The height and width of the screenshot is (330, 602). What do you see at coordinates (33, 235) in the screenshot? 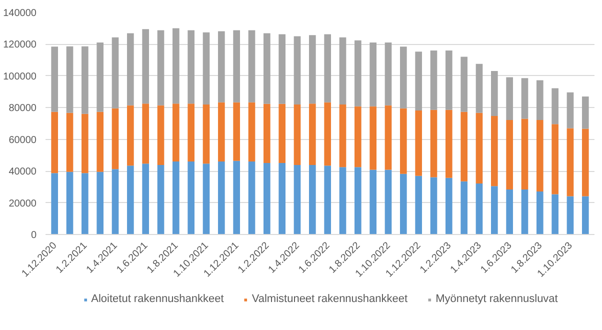
I see `y-tick-label: 0` at bounding box center [33, 235].